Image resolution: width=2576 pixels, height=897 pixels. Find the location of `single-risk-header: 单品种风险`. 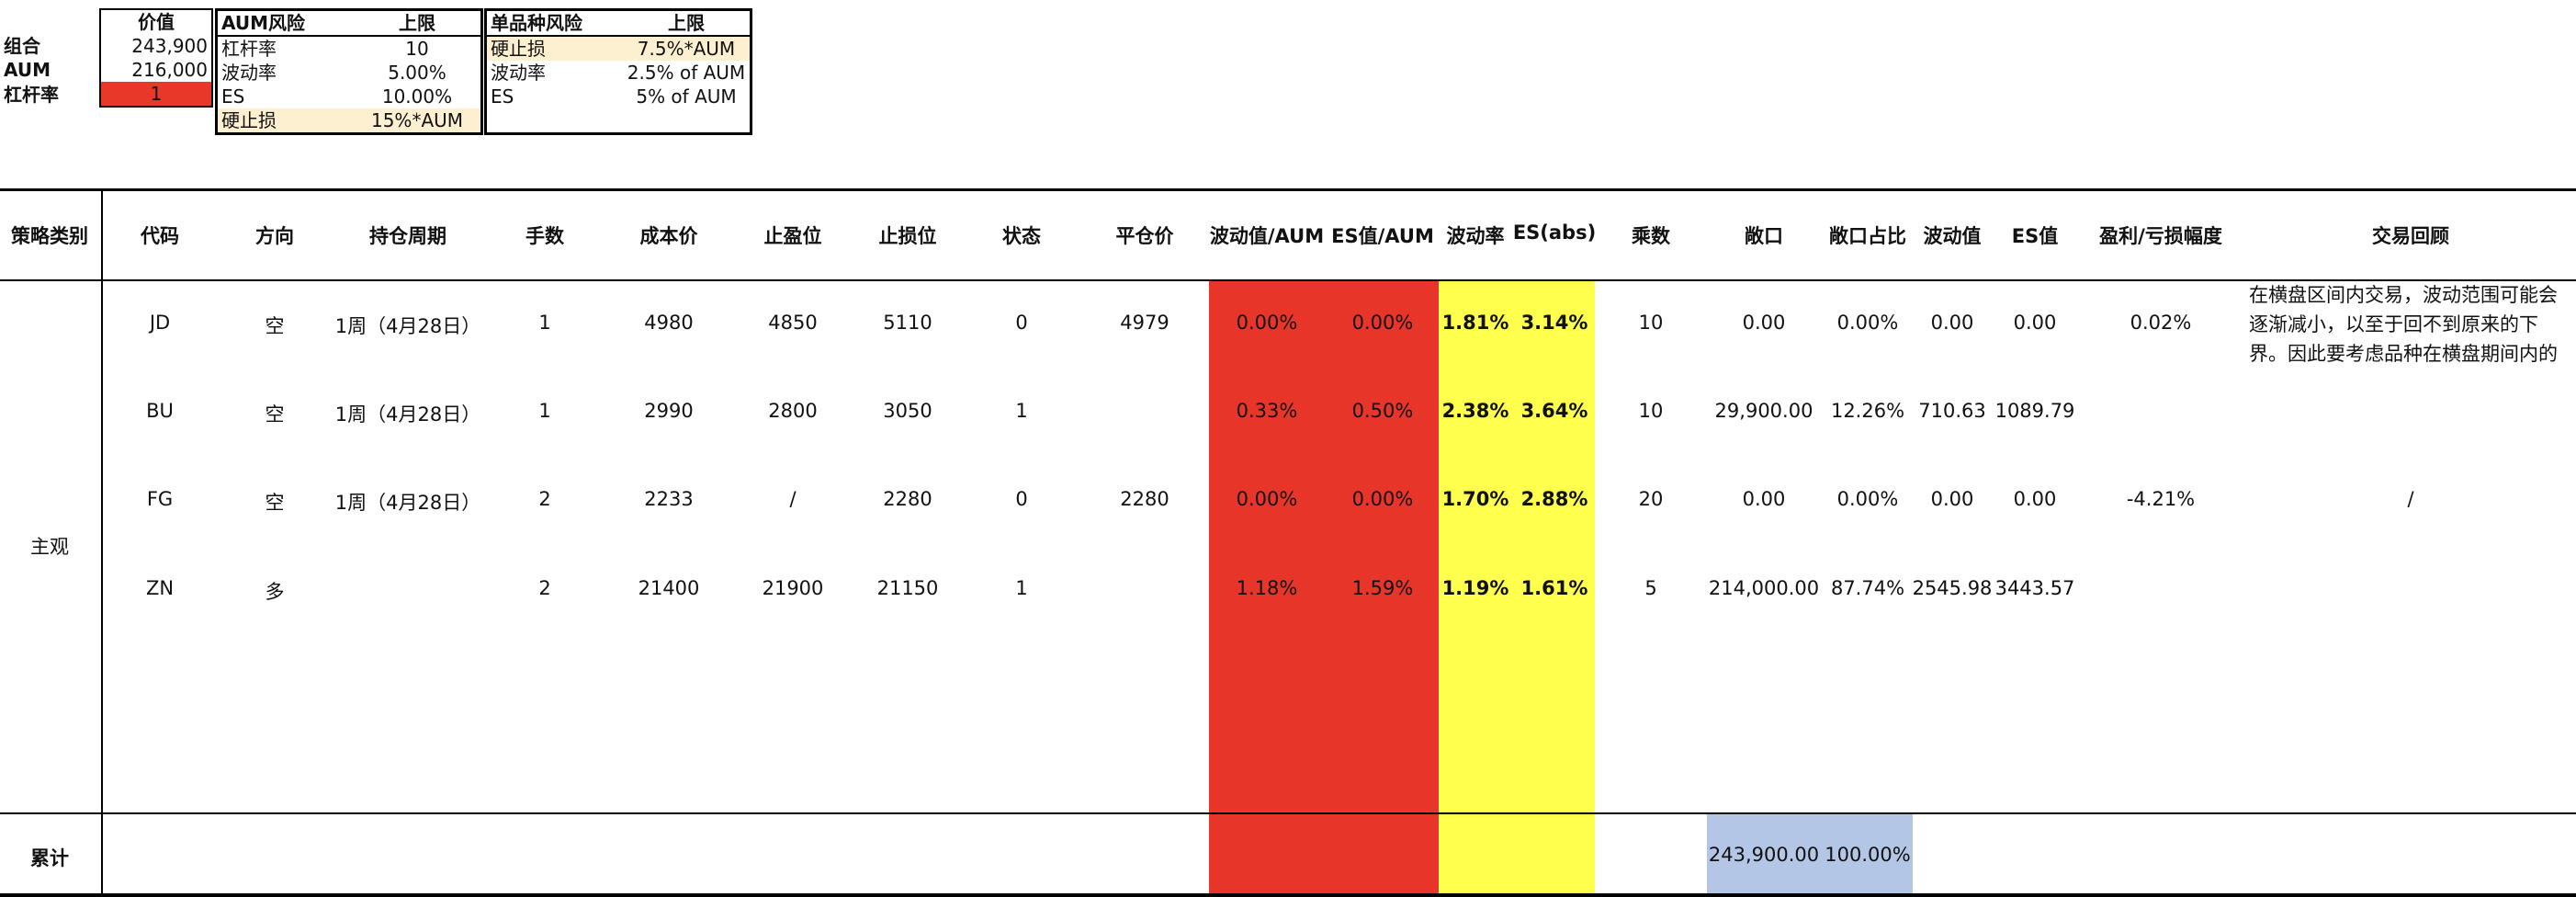

single-risk-header: 单品种风险 is located at coordinates (554, 23).